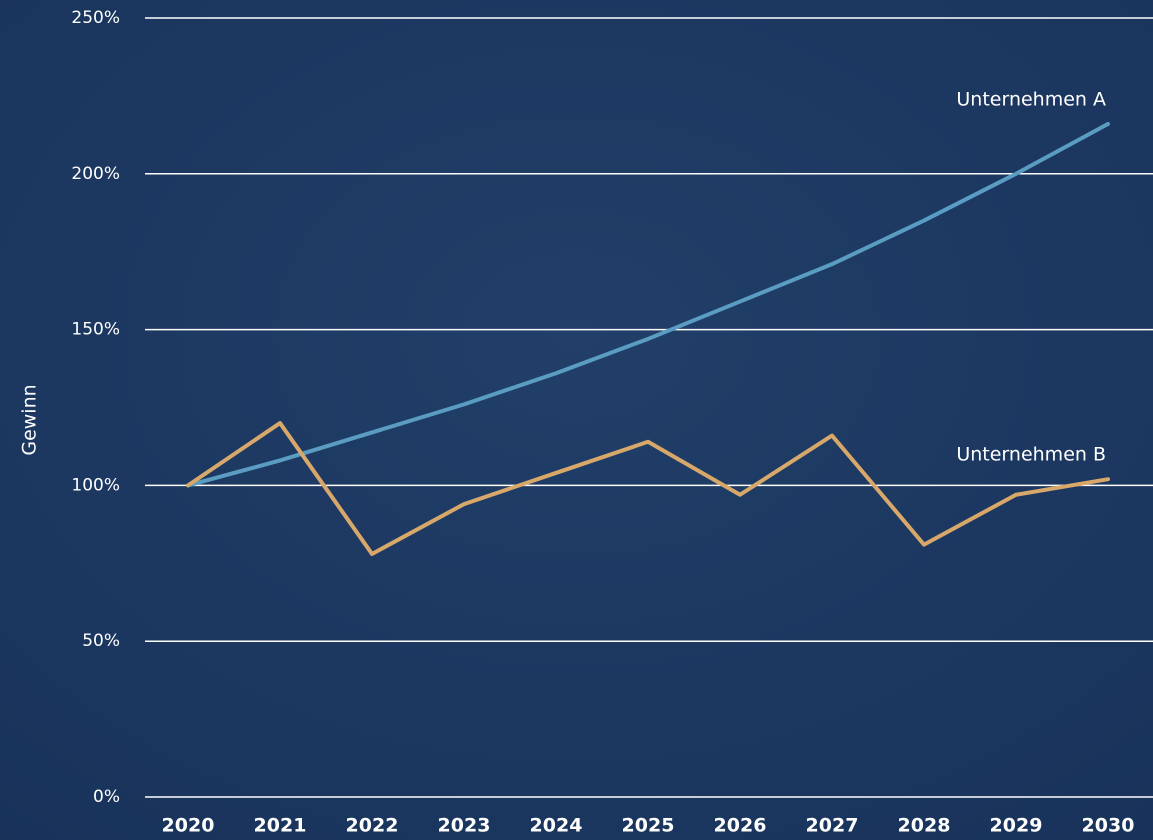  What do you see at coordinates (648, 826) in the screenshot?
I see `x-tick-label: 2025` at bounding box center [648, 826].